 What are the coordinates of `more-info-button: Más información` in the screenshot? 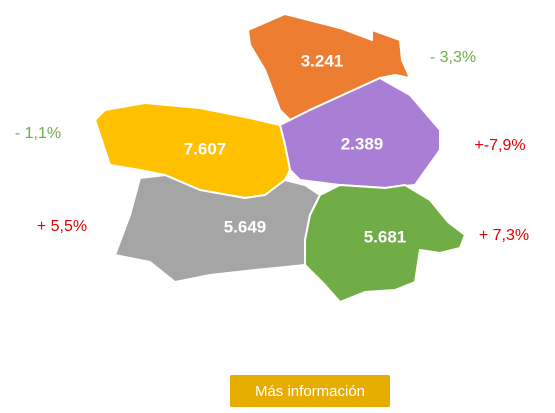 It's located at (310, 391).